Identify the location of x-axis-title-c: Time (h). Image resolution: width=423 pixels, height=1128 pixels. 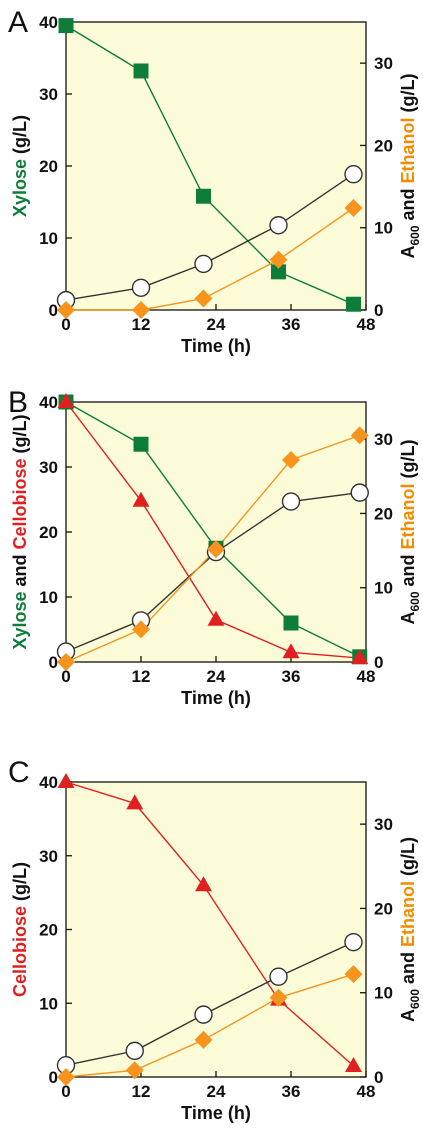
(216, 1113).